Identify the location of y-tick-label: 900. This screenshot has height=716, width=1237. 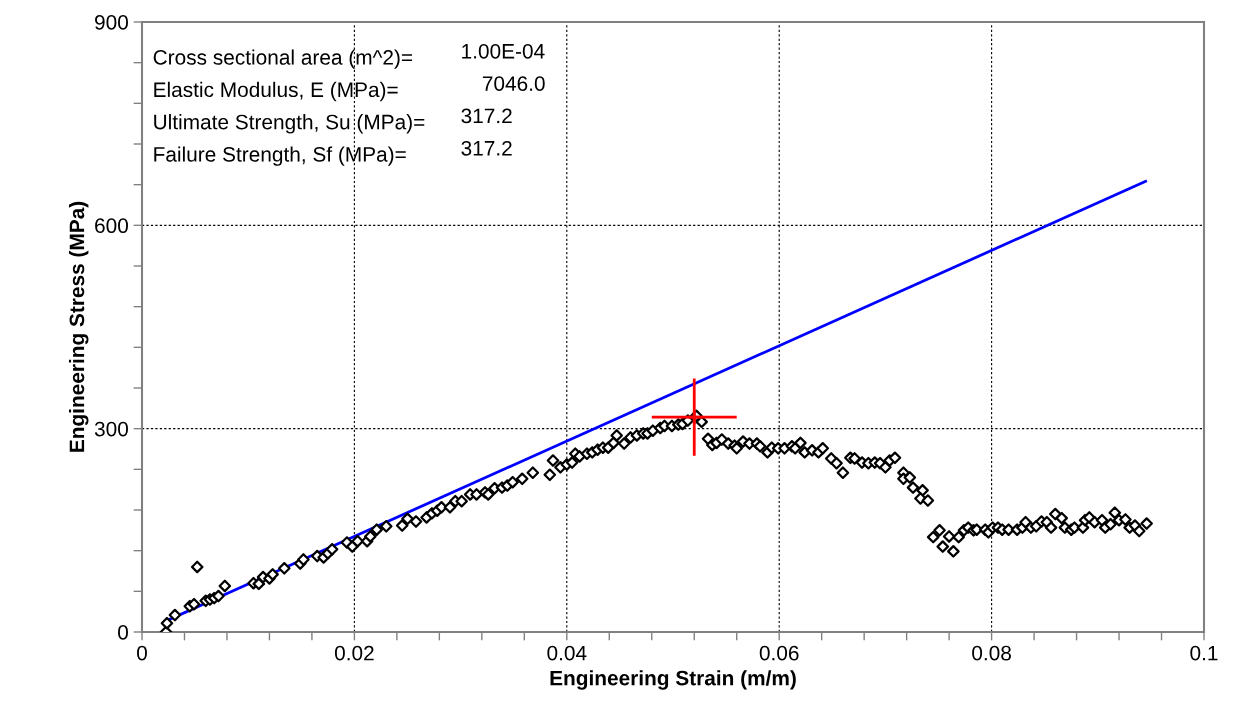
(111, 22).